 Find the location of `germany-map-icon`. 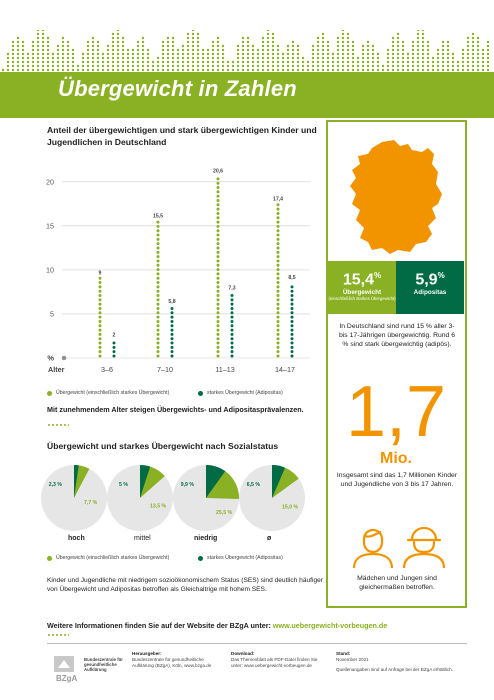

germany-map-icon is located at coordinates (396, 197).